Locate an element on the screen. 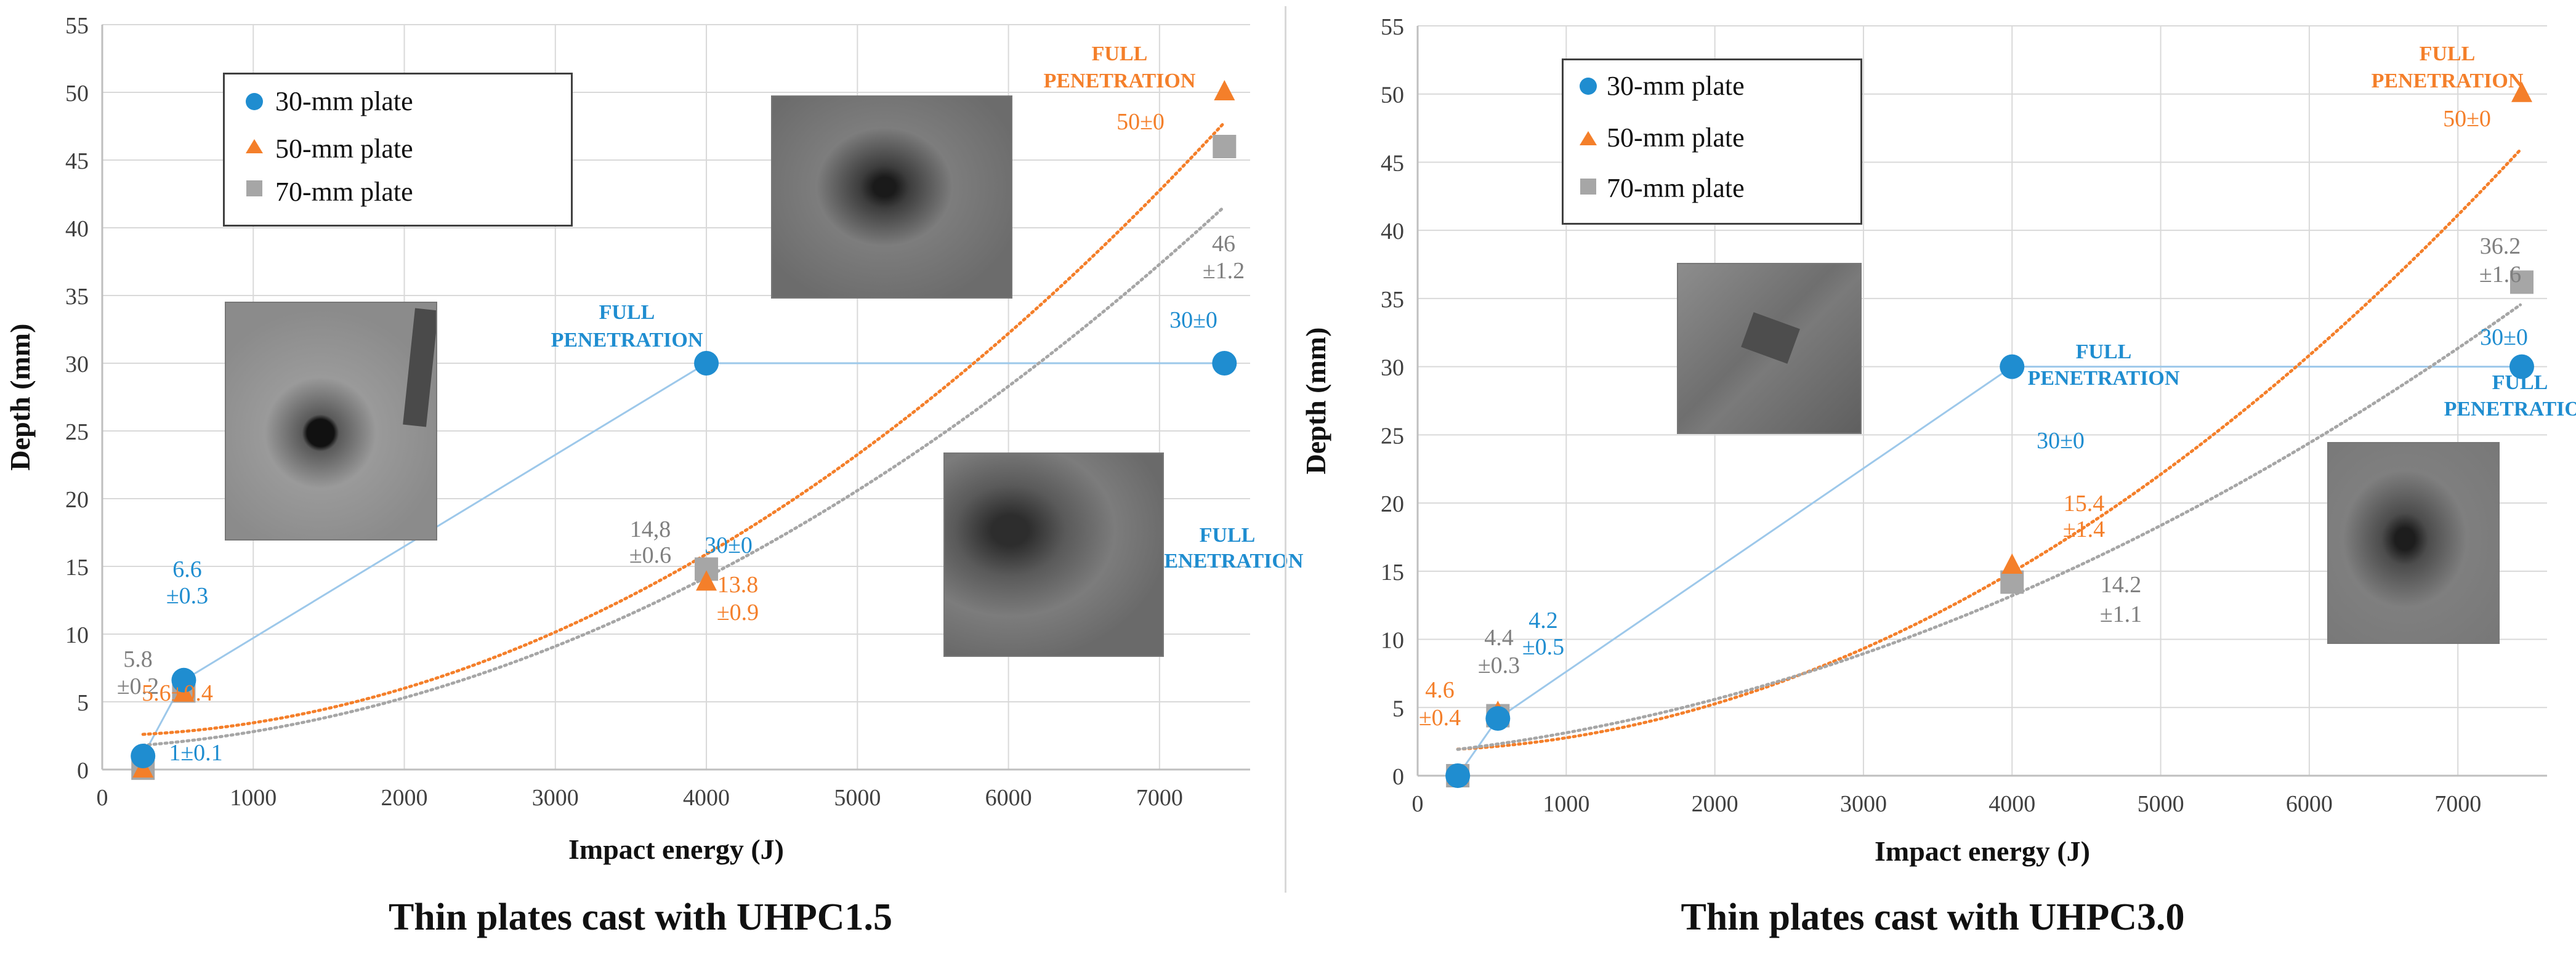 This screenshot has width=2576, height=969. data-label: 14.2 is located at coordinates (2121, 585).